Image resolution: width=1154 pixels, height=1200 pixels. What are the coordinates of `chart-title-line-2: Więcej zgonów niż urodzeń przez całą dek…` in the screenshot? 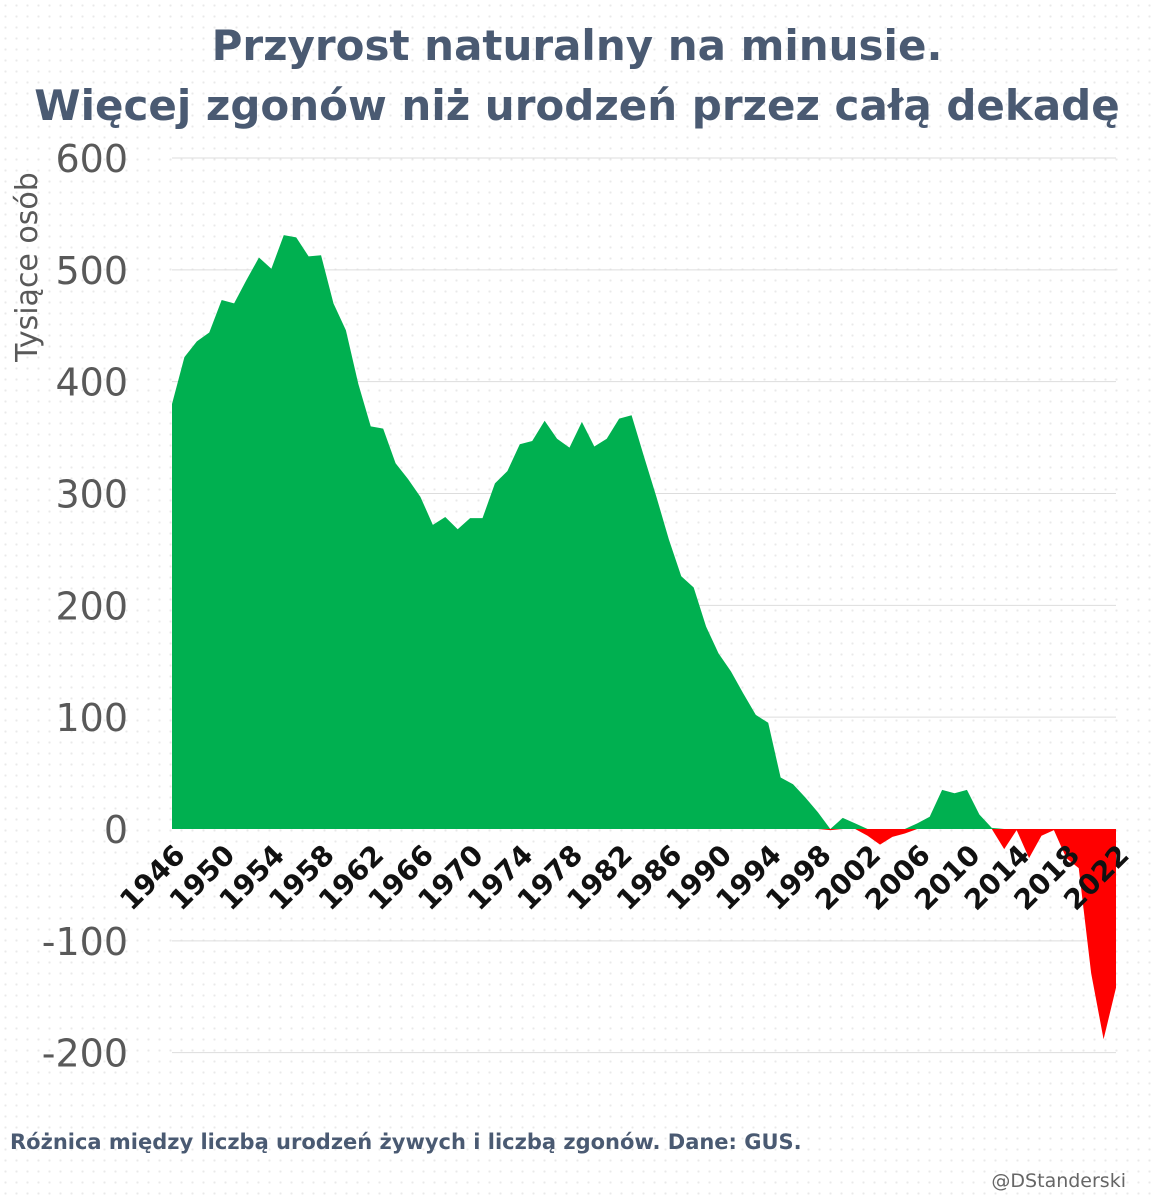 It's located at (577, 105).